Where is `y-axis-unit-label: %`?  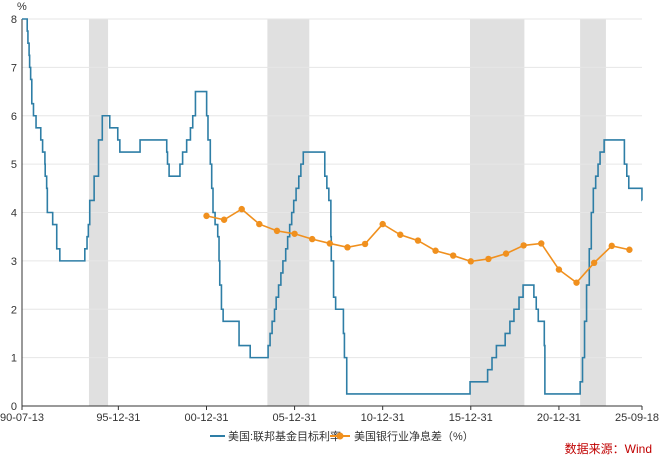
y-axis-unit-label: % is located at coordinates (22, 7).